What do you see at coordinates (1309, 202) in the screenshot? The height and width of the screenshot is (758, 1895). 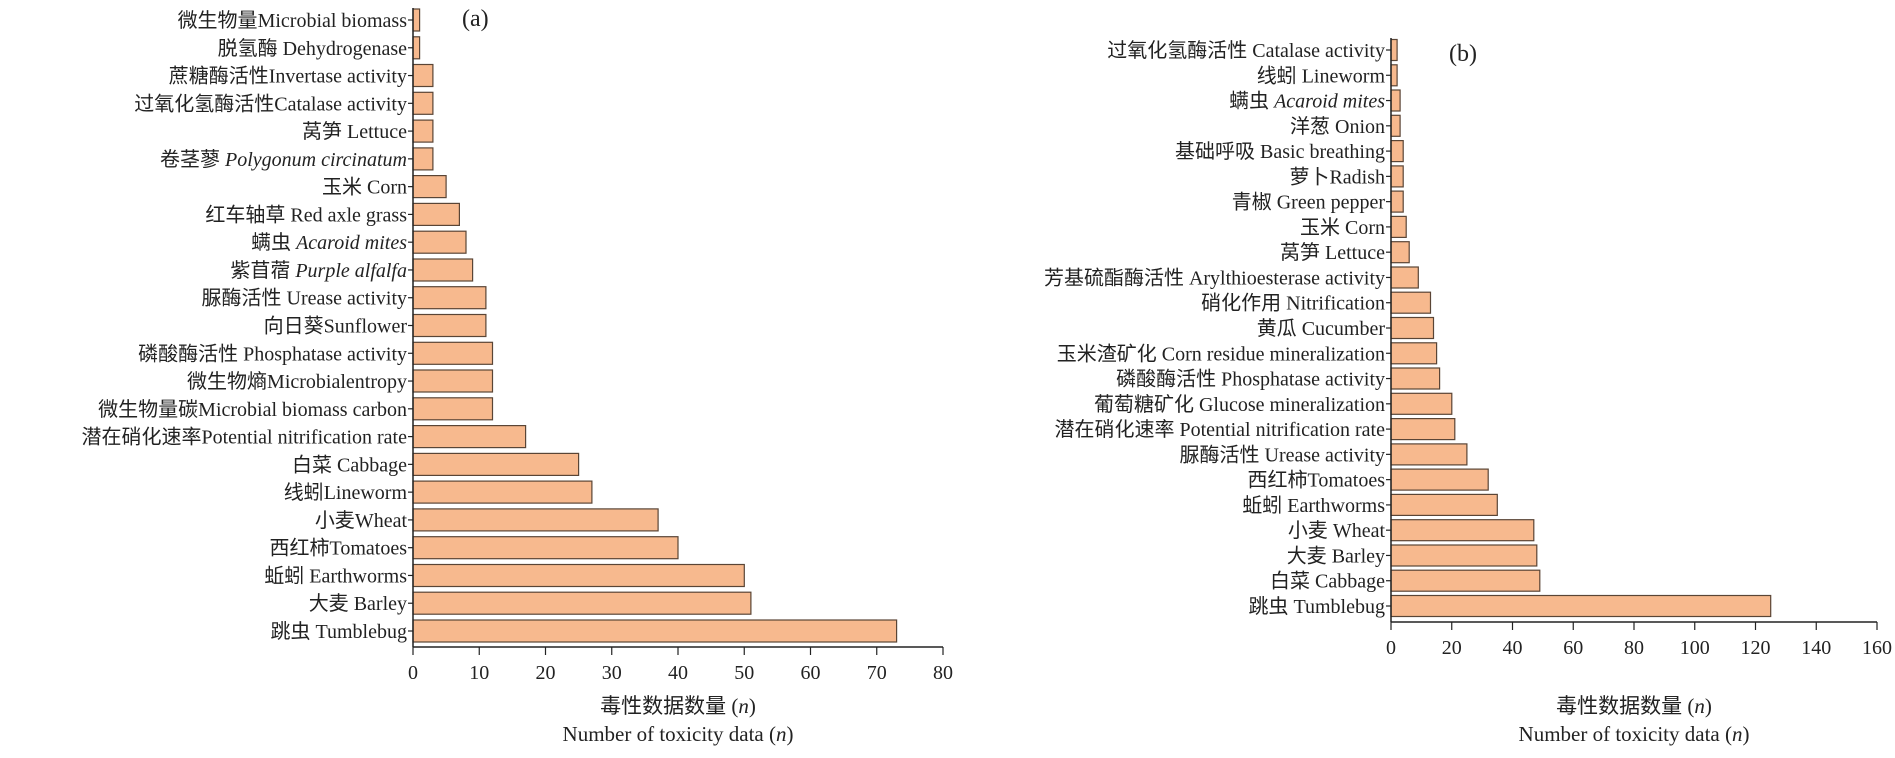 I see `category-label: 青椒 Green pepper` at bounding box center [1309, 202].